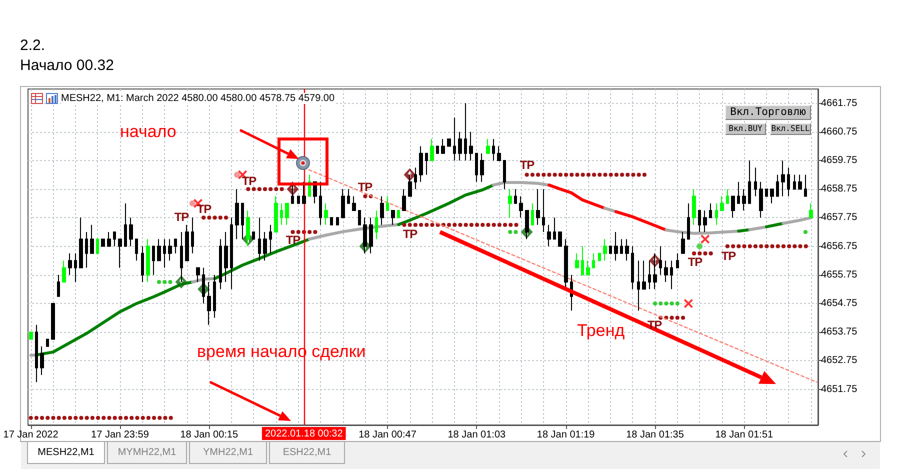 This screenshot has width=910, height=469. Describe the element at coordinates (477, 435) in the screenshot. I see `x-tick-label: 18 Jan 01:03` at that location.